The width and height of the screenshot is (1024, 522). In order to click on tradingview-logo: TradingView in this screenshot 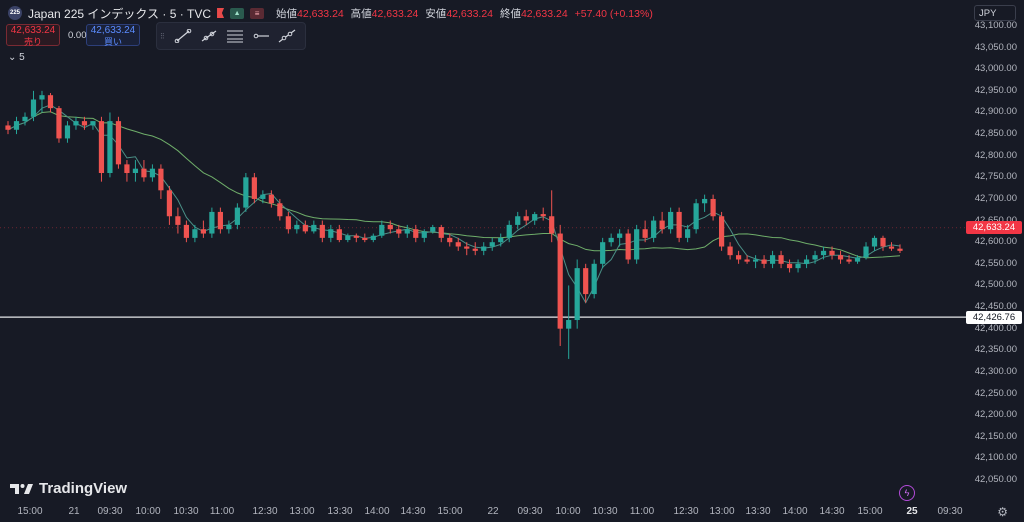, I will do `click(68, 488)`.